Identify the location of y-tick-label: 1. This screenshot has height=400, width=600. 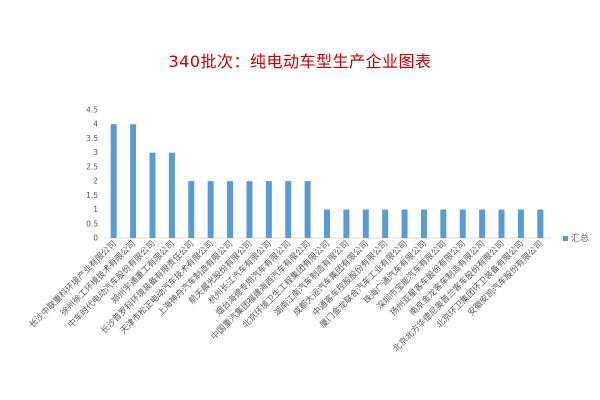
(95, 209).